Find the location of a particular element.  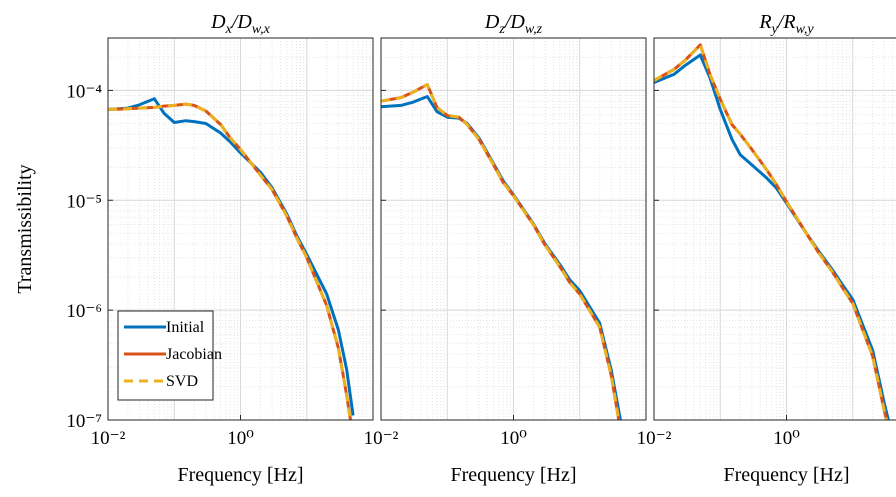

legend-label: Jacobian is located at coordinates (194, 354).